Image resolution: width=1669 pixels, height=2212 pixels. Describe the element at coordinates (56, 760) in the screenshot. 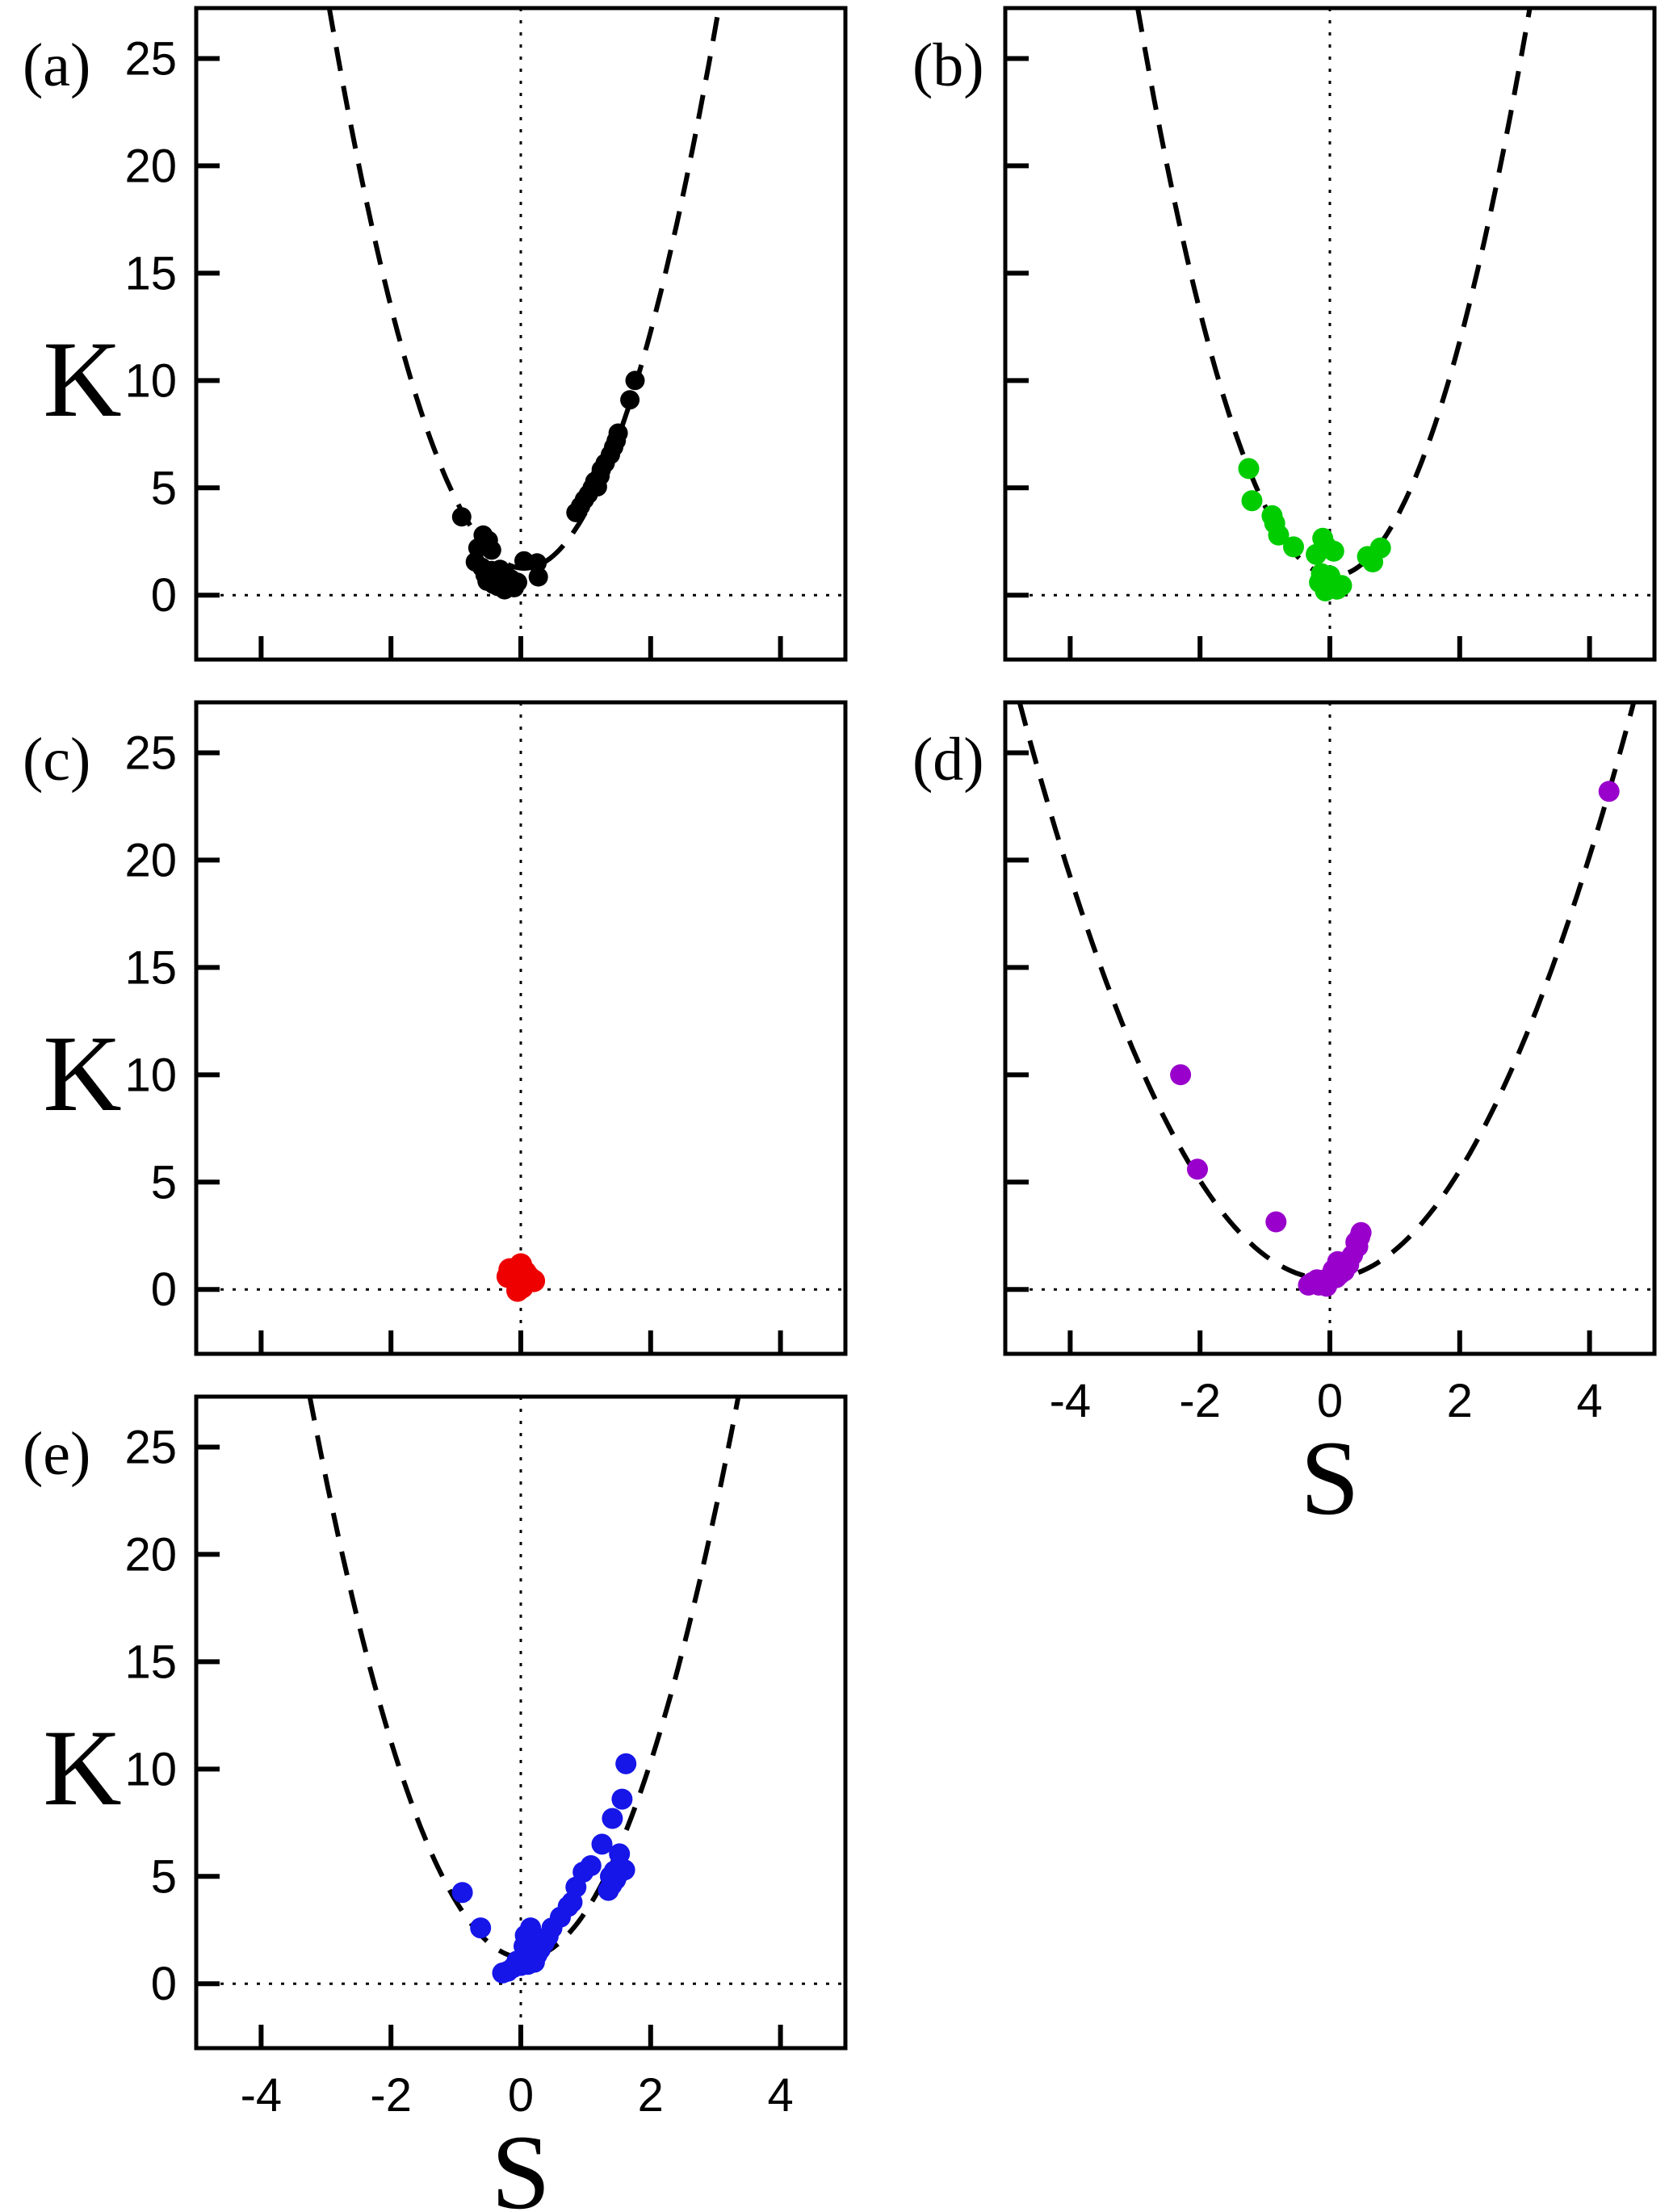

I see `panel-label-c: (c)` at that location.